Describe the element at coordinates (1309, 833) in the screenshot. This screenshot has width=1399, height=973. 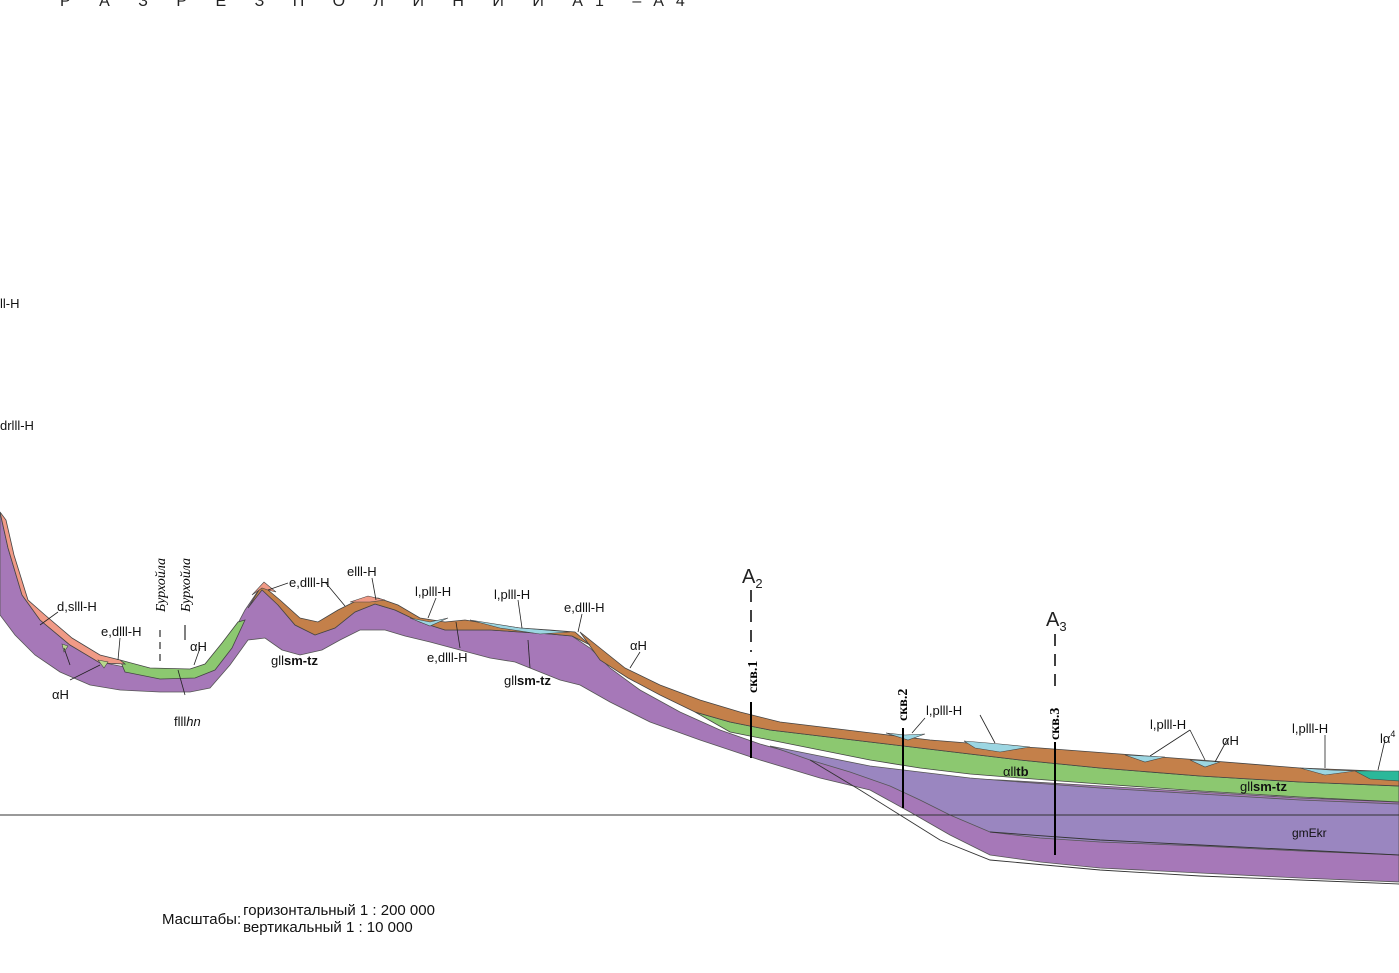
I see `label-gmEkr: gmEkr` at that location.